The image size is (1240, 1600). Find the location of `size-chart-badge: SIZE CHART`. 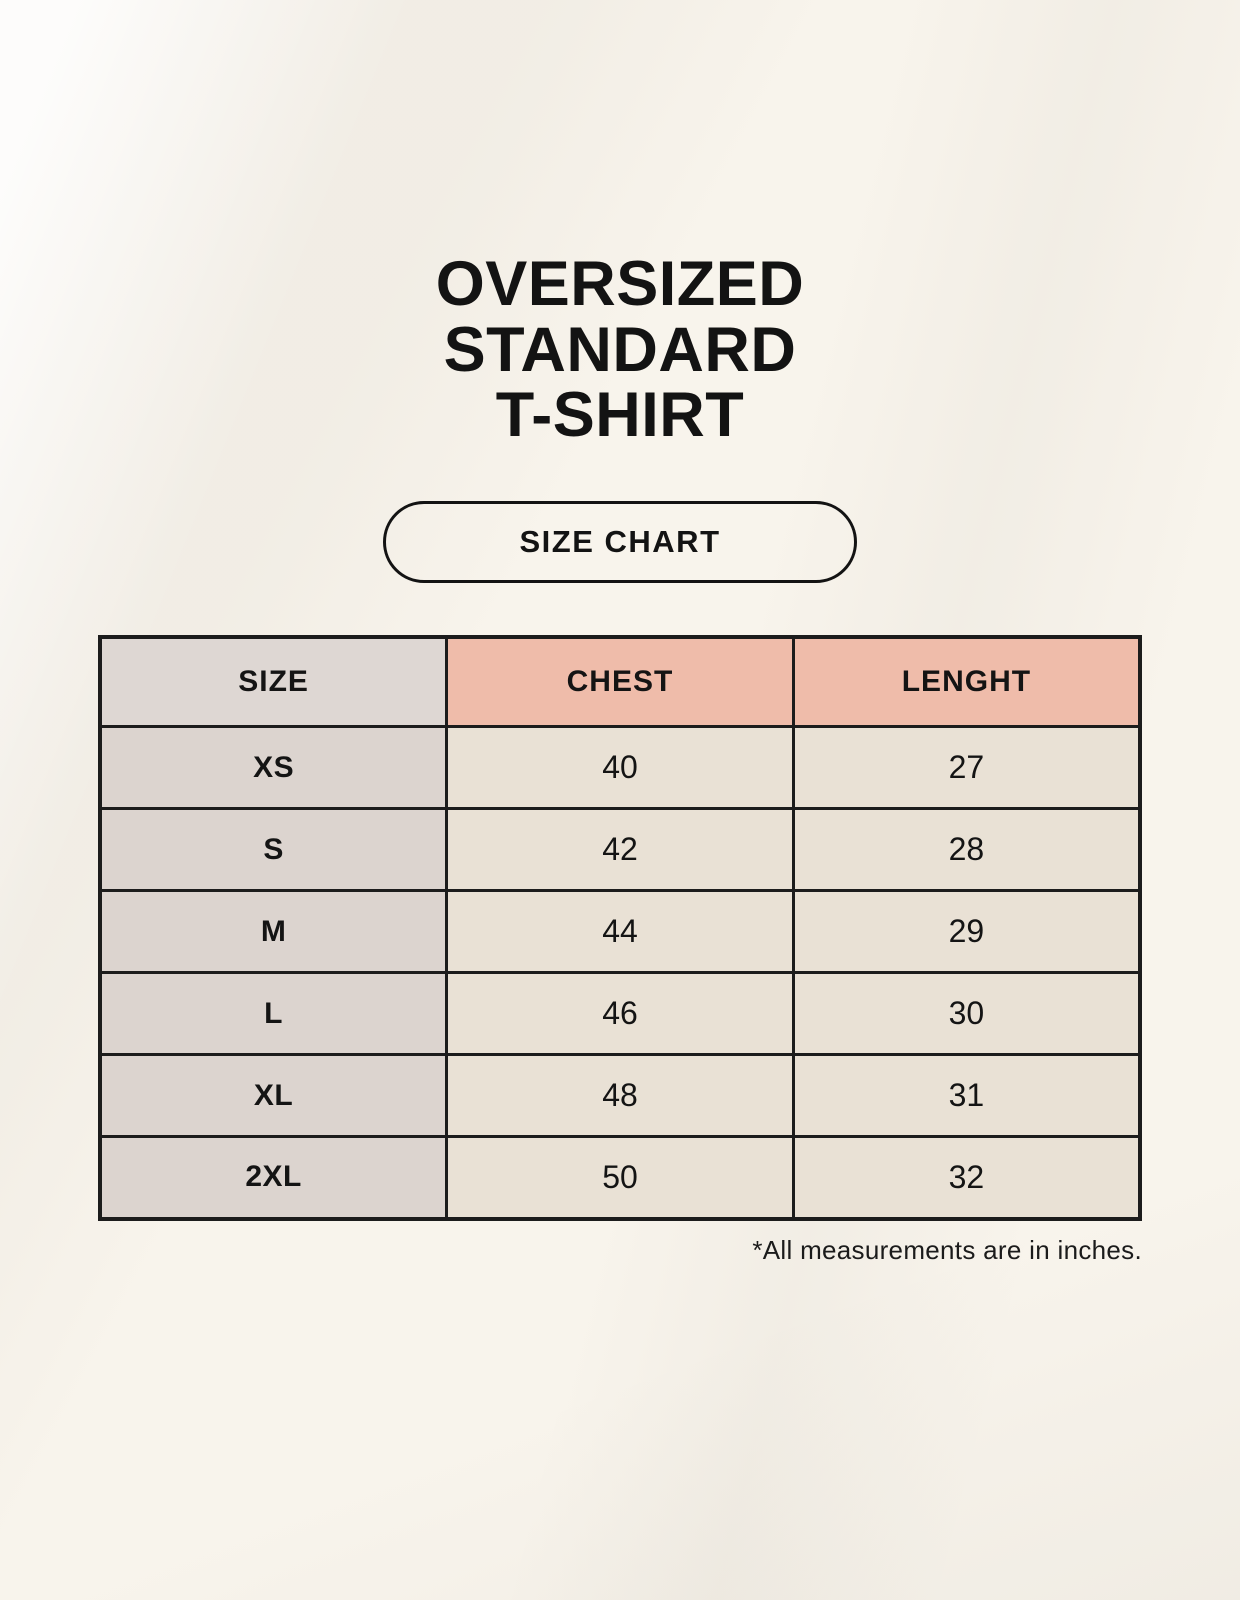

size-chart-badge: SIZE CHART is located at coordinates (620, 541).